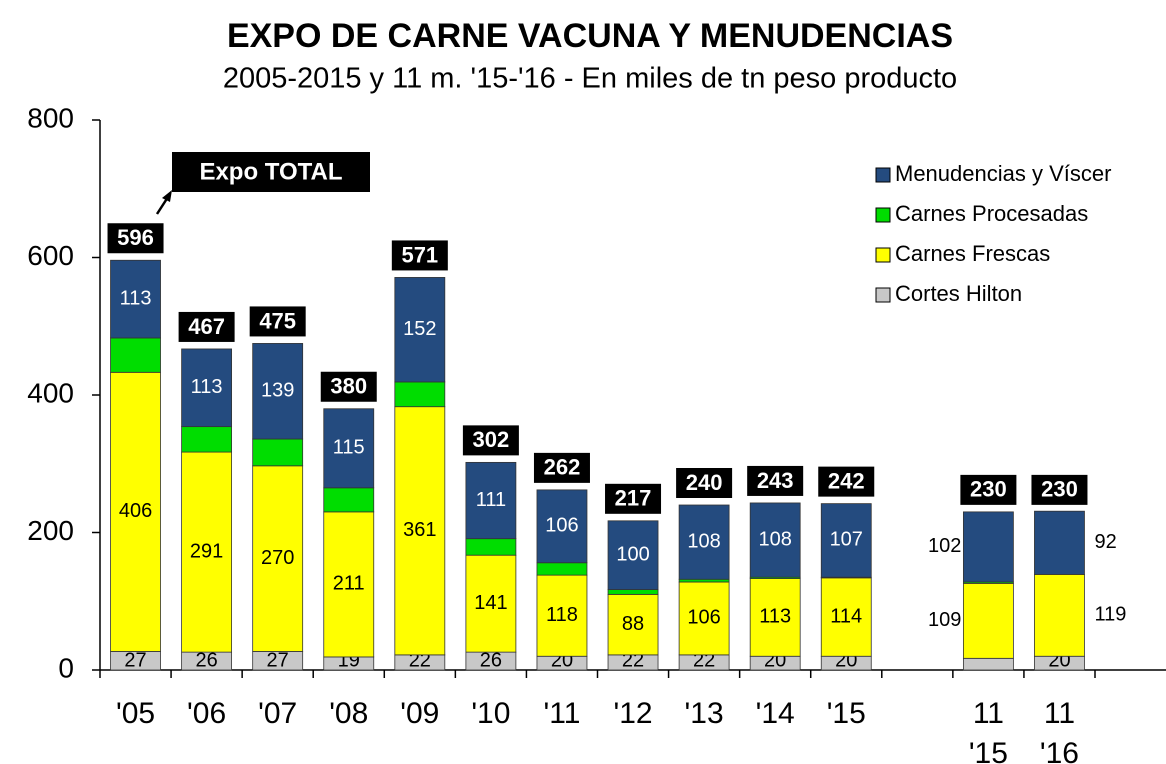 Image resolution: width=1166 pixels, height=764 pixels. What do you see at coordinates (278, 713) in the screenshot?
I see `x-tick-label: '07` at bounding box center [278, 713].